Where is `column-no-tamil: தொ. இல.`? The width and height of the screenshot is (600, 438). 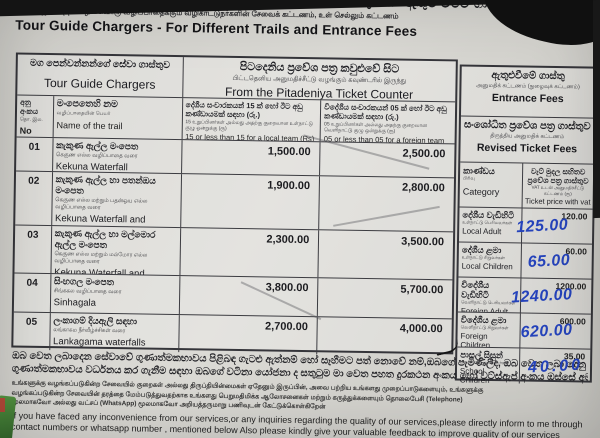 column-no-tamil: தொ. இல. is located at coordinates (31, 119).